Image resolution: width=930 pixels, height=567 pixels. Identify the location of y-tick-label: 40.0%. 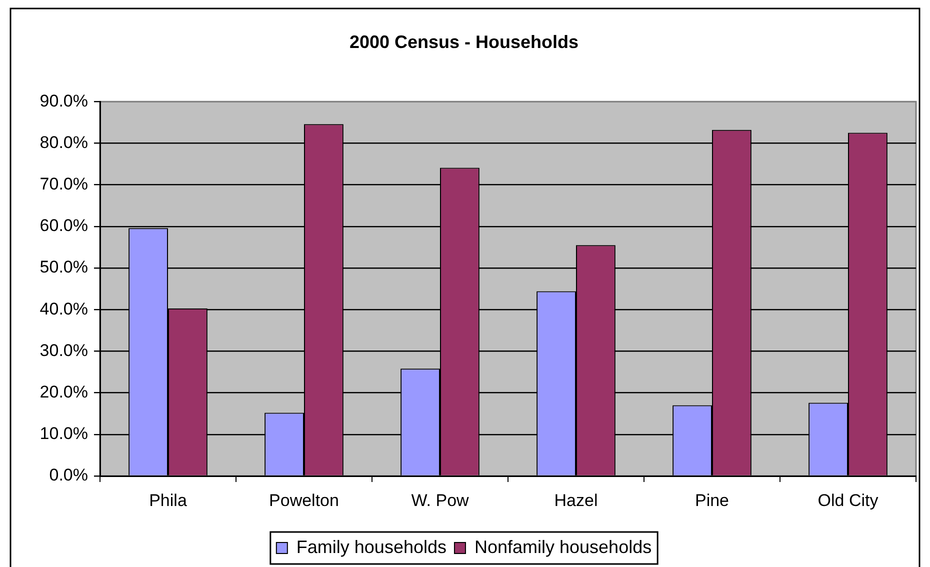
(64, 308).